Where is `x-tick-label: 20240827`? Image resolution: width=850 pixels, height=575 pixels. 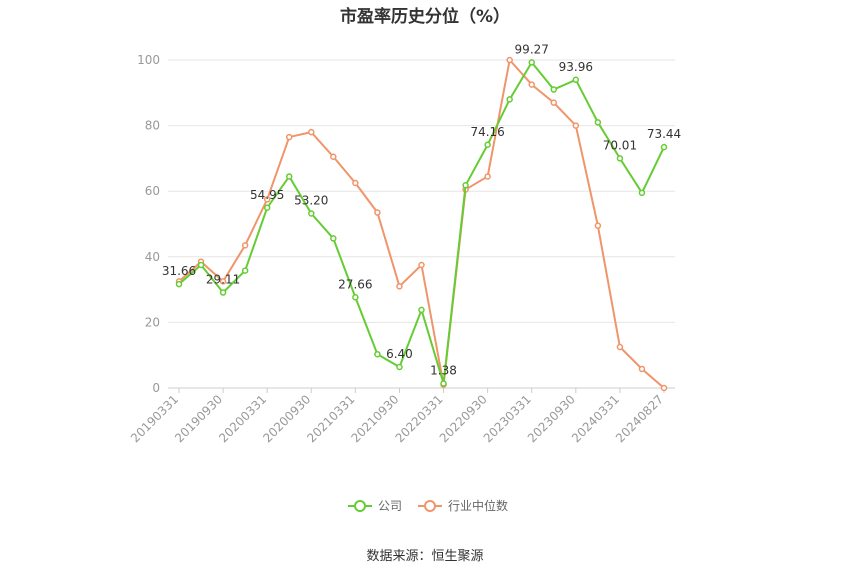
x-tick-label: 20240827 is located at coordinates (639, 418).